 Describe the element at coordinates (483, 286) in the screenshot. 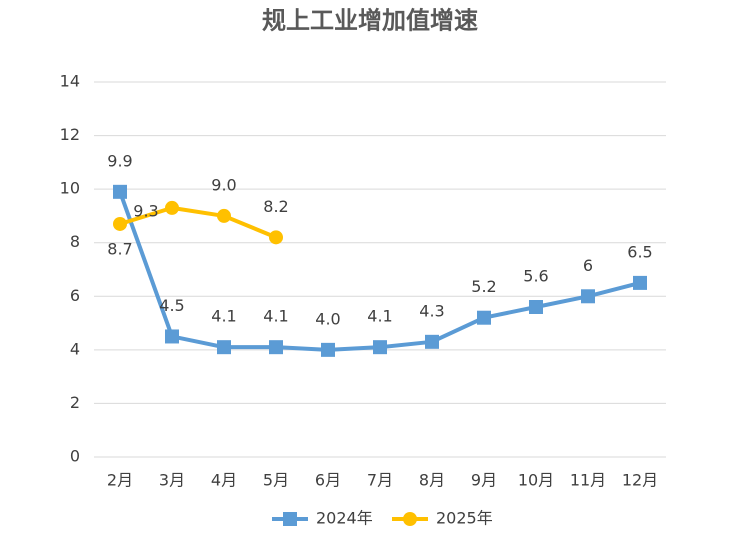

I see `data-label: 5.2` at that location.